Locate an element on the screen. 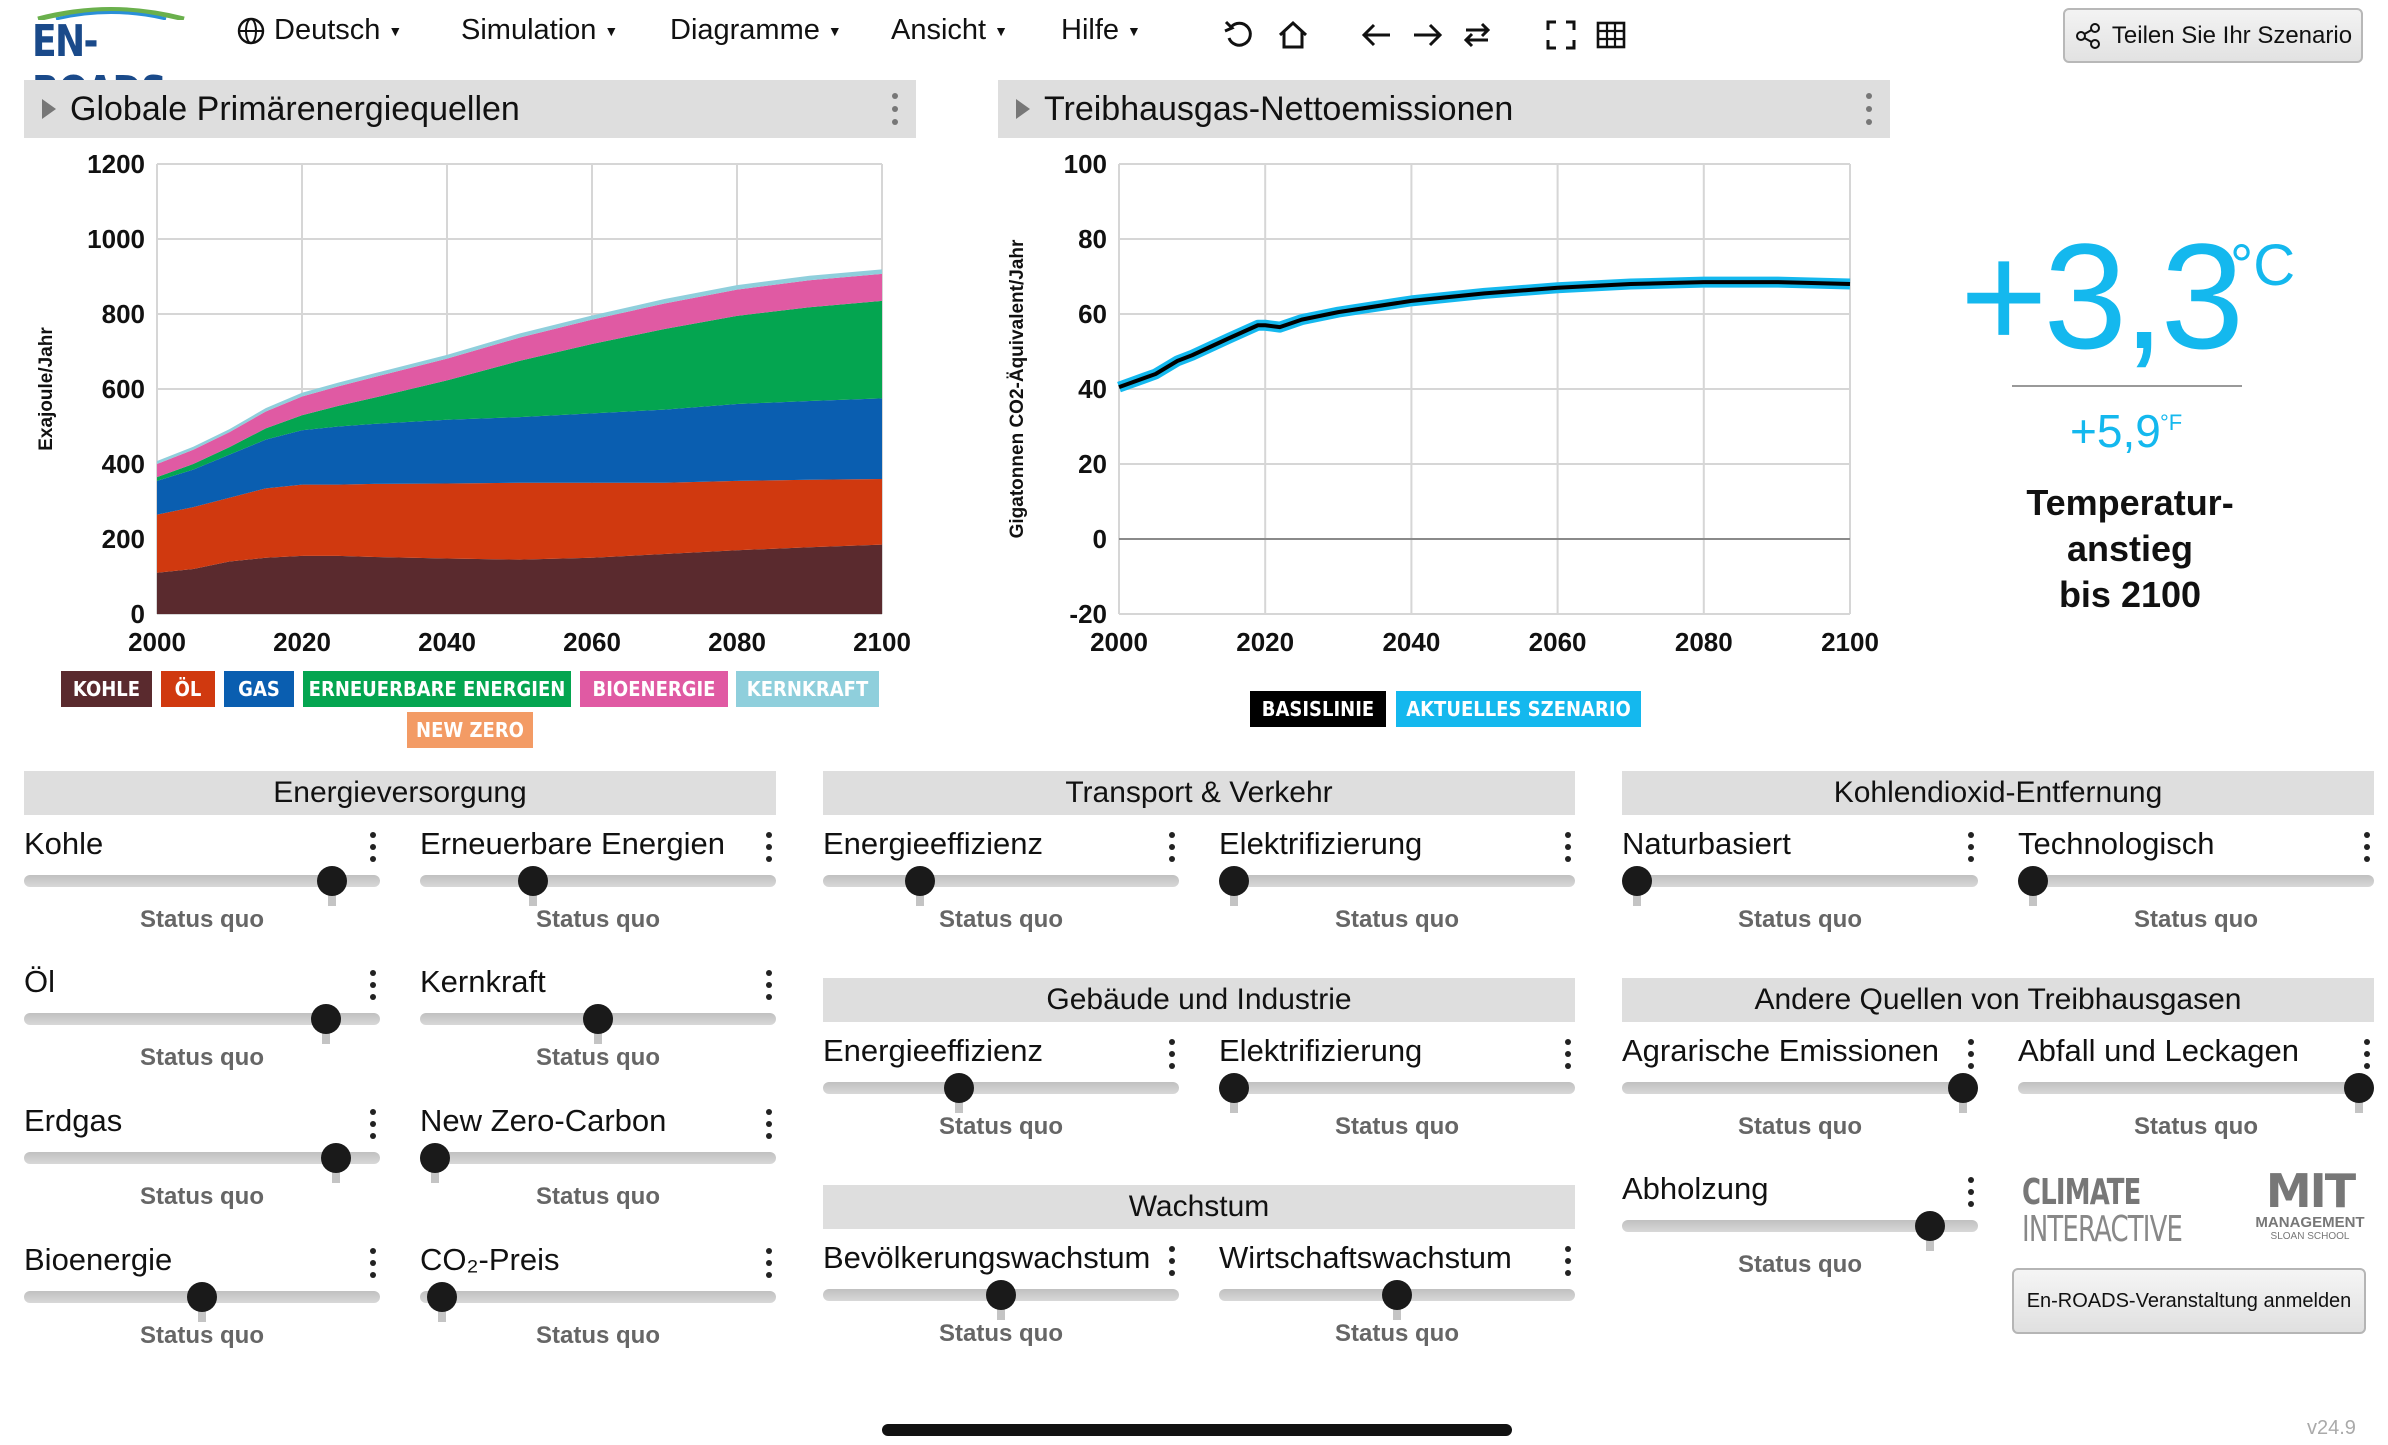 The width and height of the screenshot is (2388, 1445). menu-hilfe: Hilfe ▼ is located at coordinates (1101, 30).